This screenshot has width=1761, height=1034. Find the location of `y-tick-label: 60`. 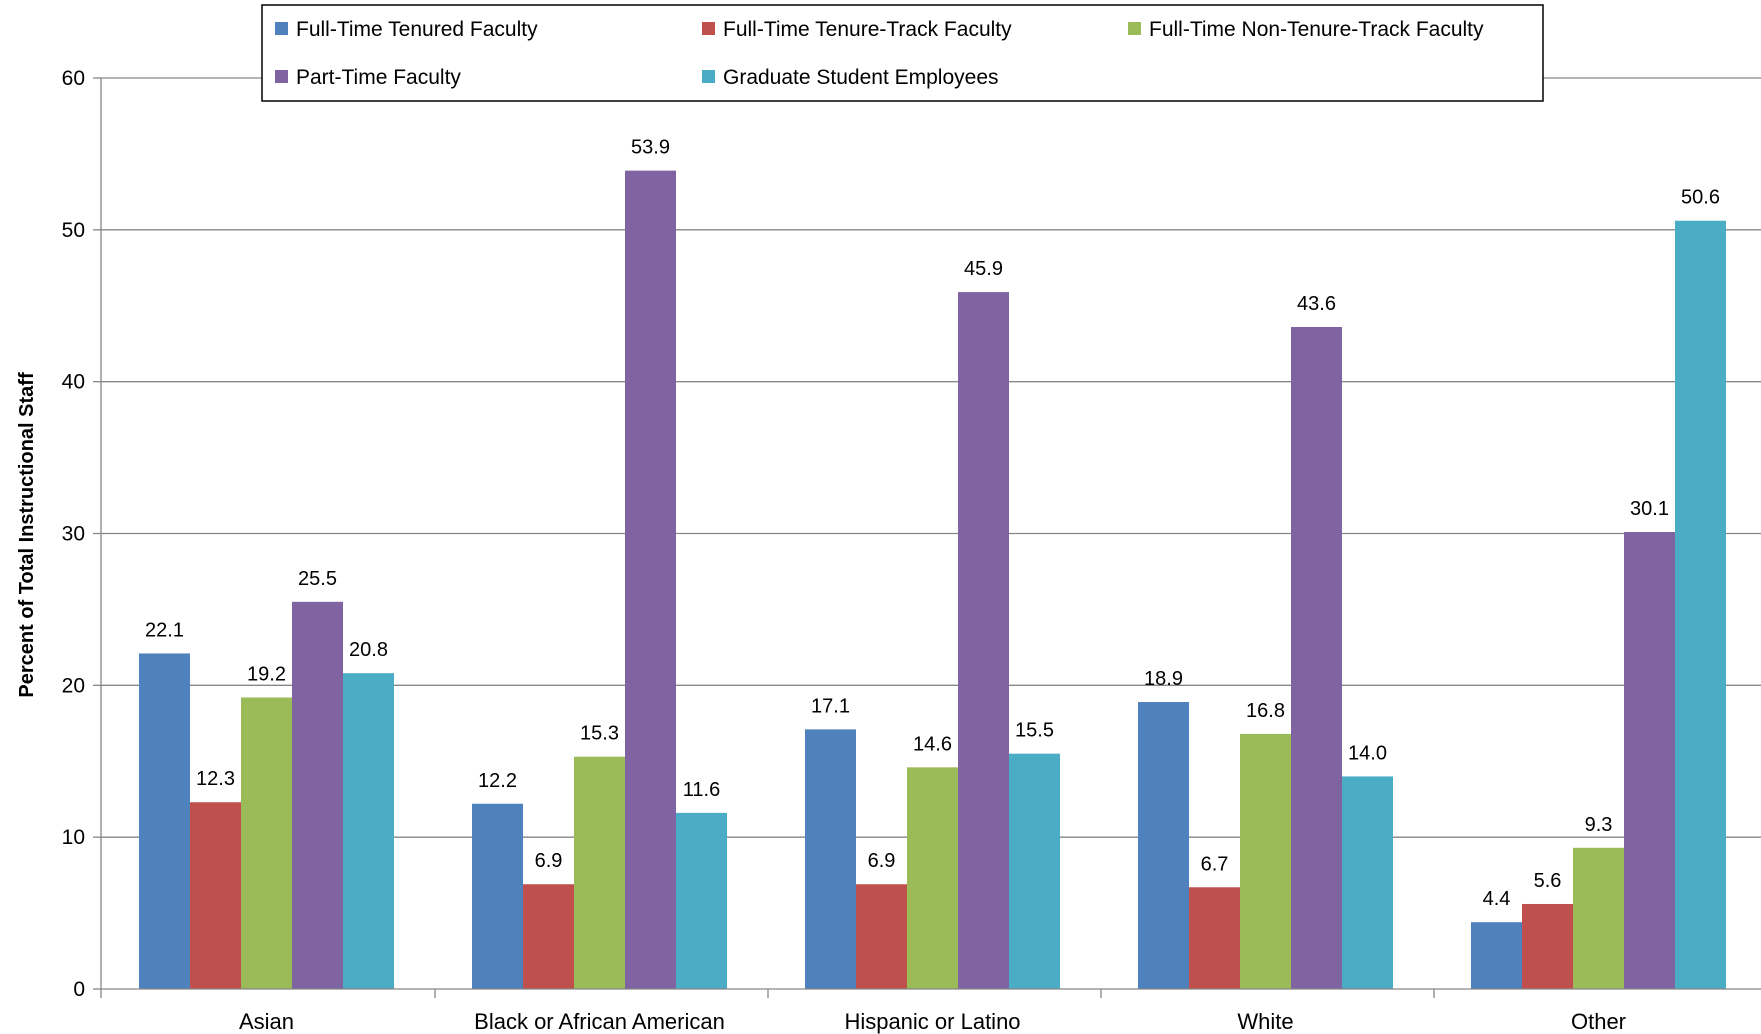

y-tick-label: 60 is located at coordinates (73, 78).